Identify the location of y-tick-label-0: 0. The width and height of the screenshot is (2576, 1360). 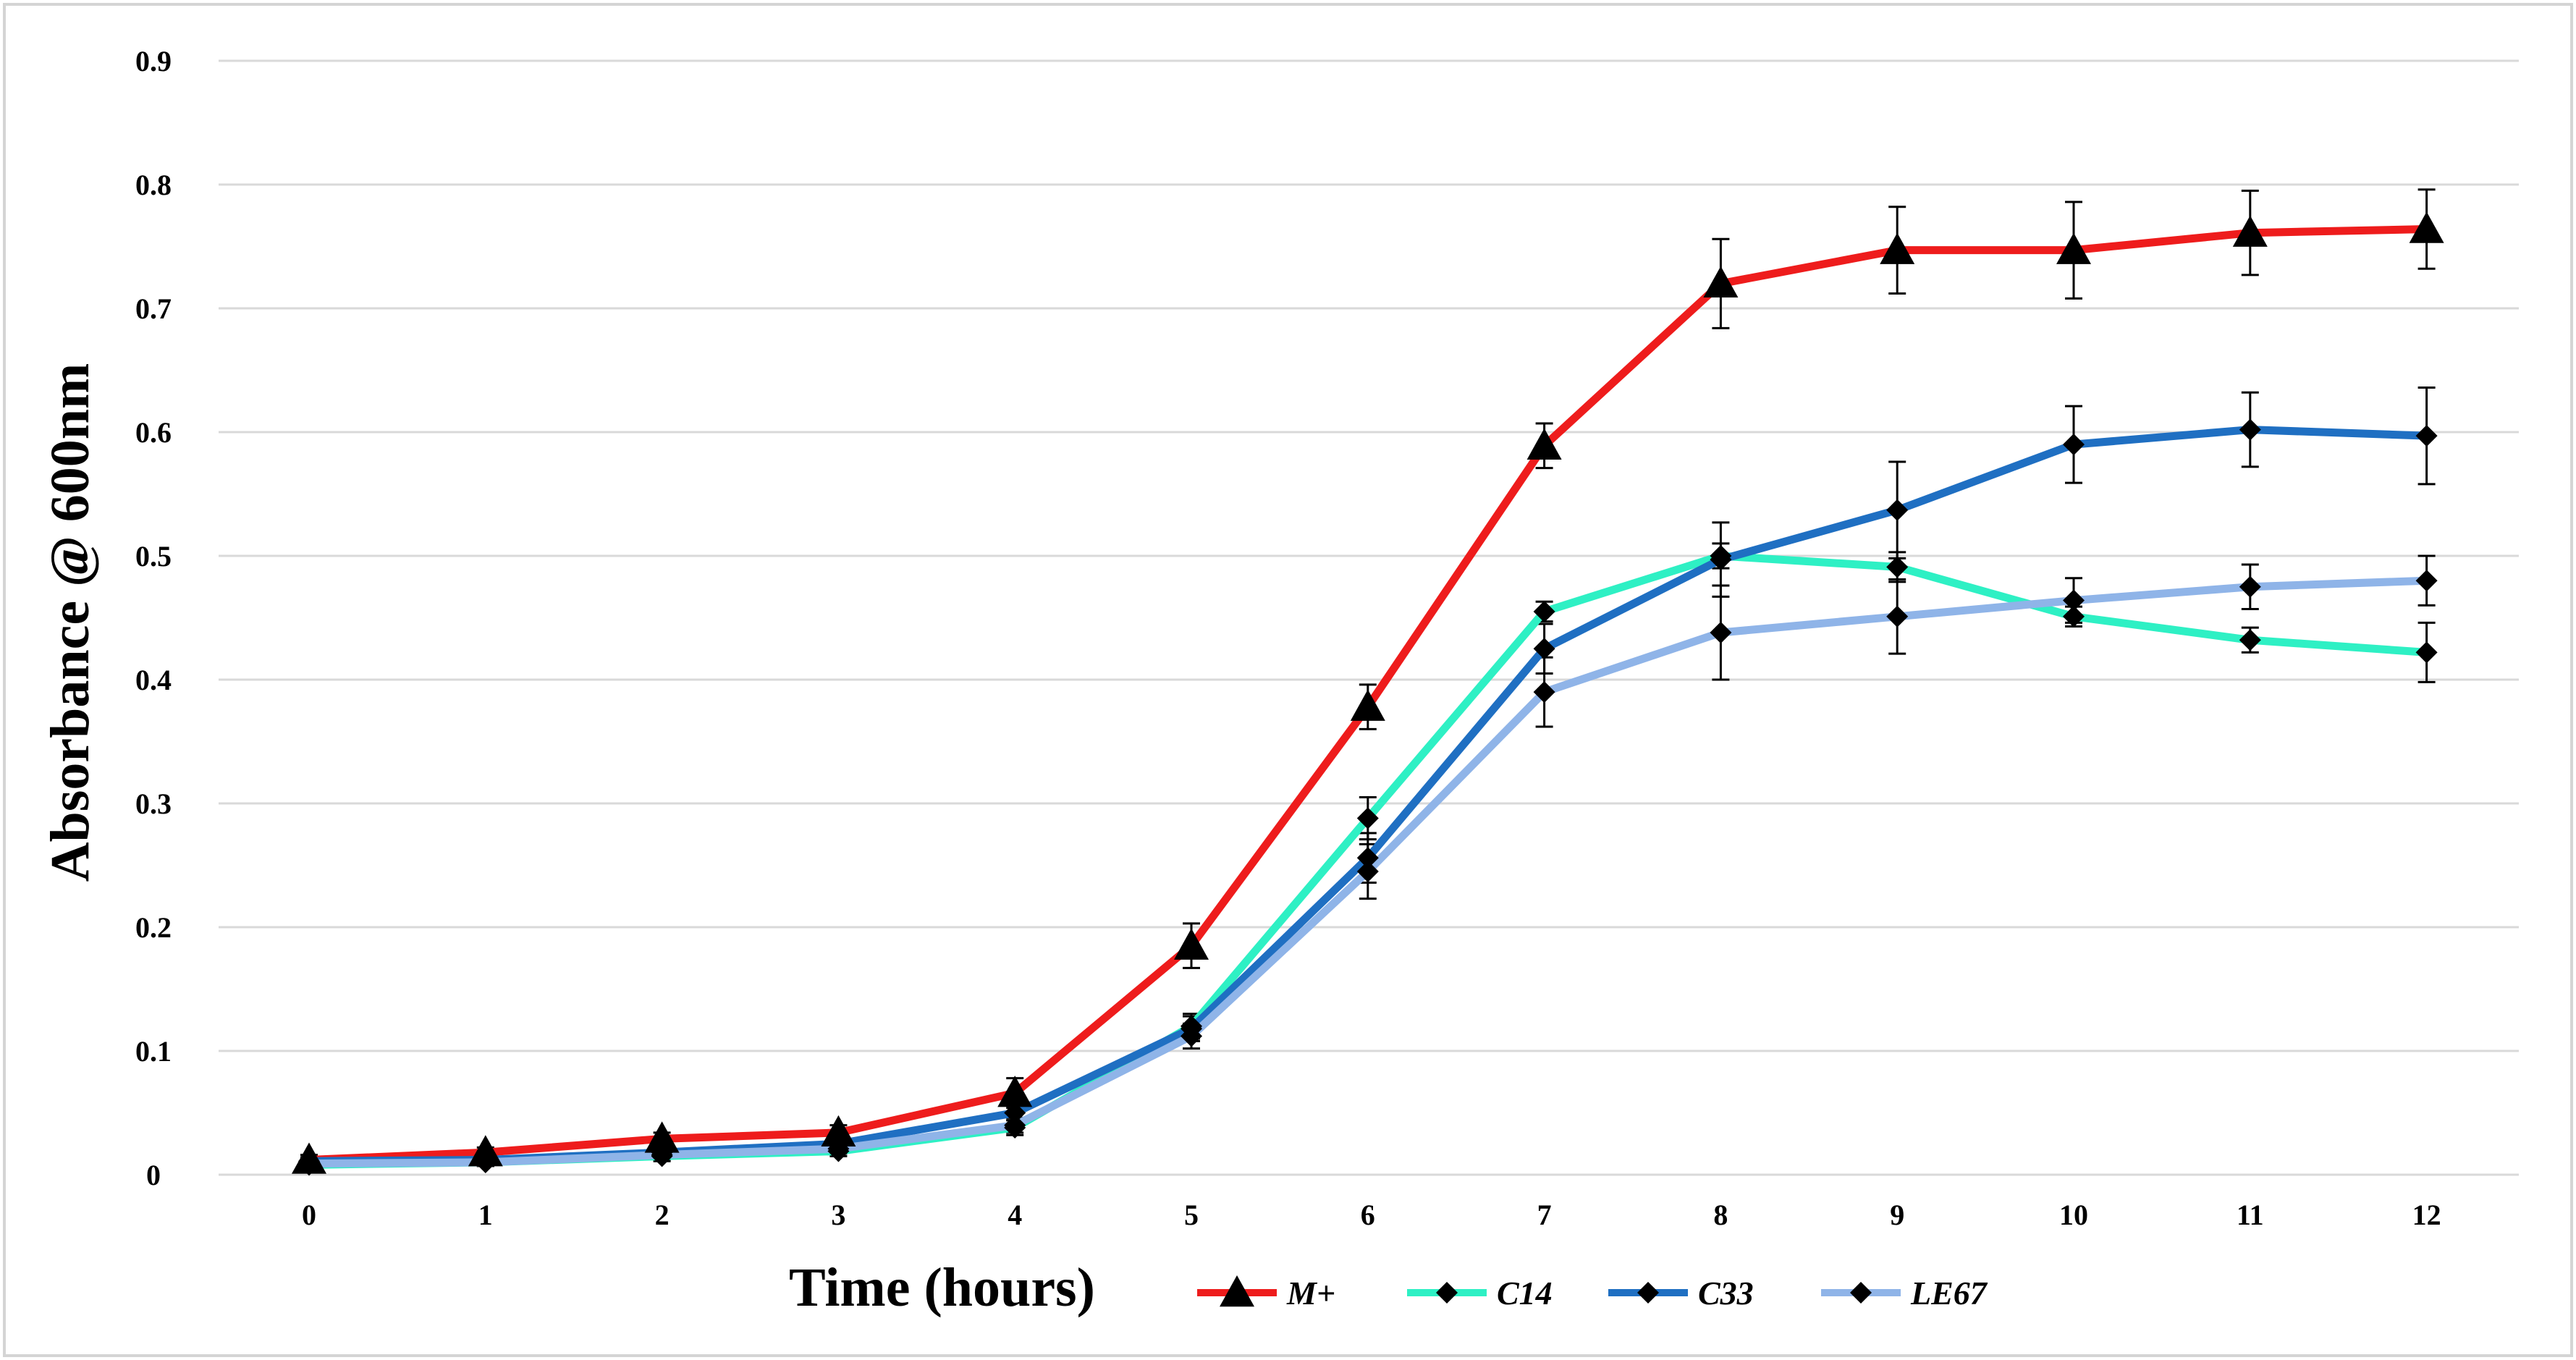
(153, 1175).